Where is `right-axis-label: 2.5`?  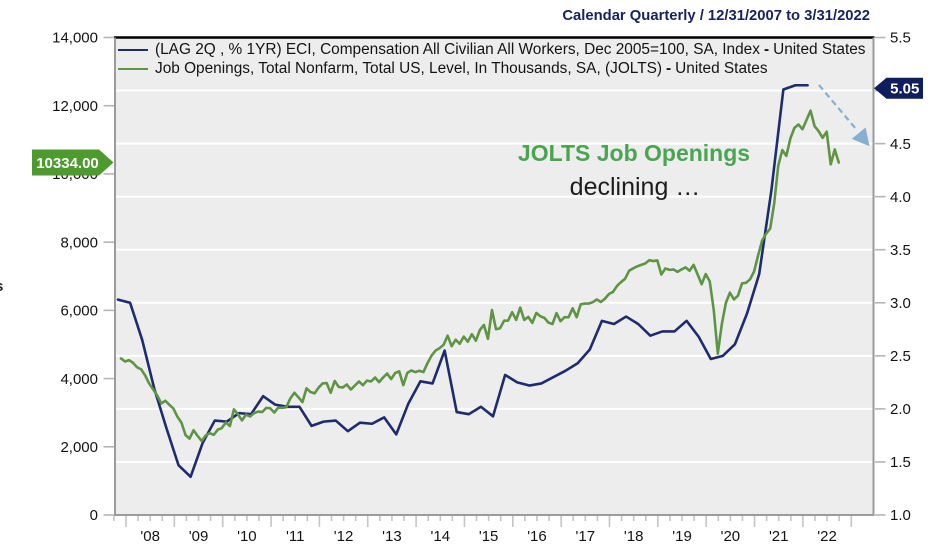 right-axis-label: 2.5 is located at coordinates (900, 356).